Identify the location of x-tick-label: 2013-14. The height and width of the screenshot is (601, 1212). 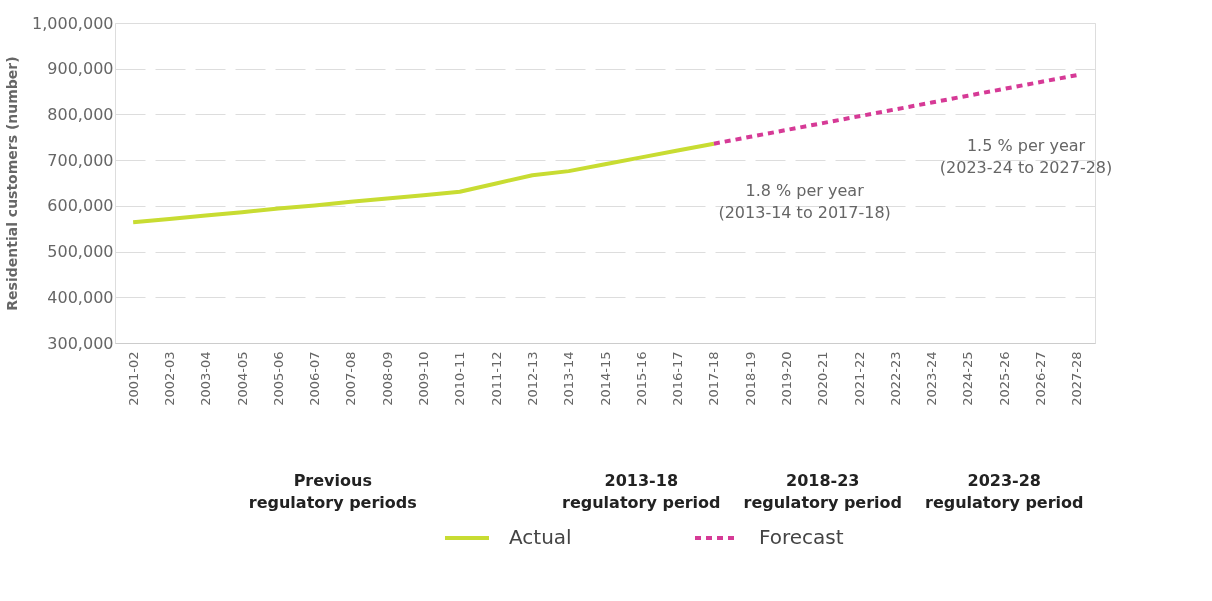
(569, 378).